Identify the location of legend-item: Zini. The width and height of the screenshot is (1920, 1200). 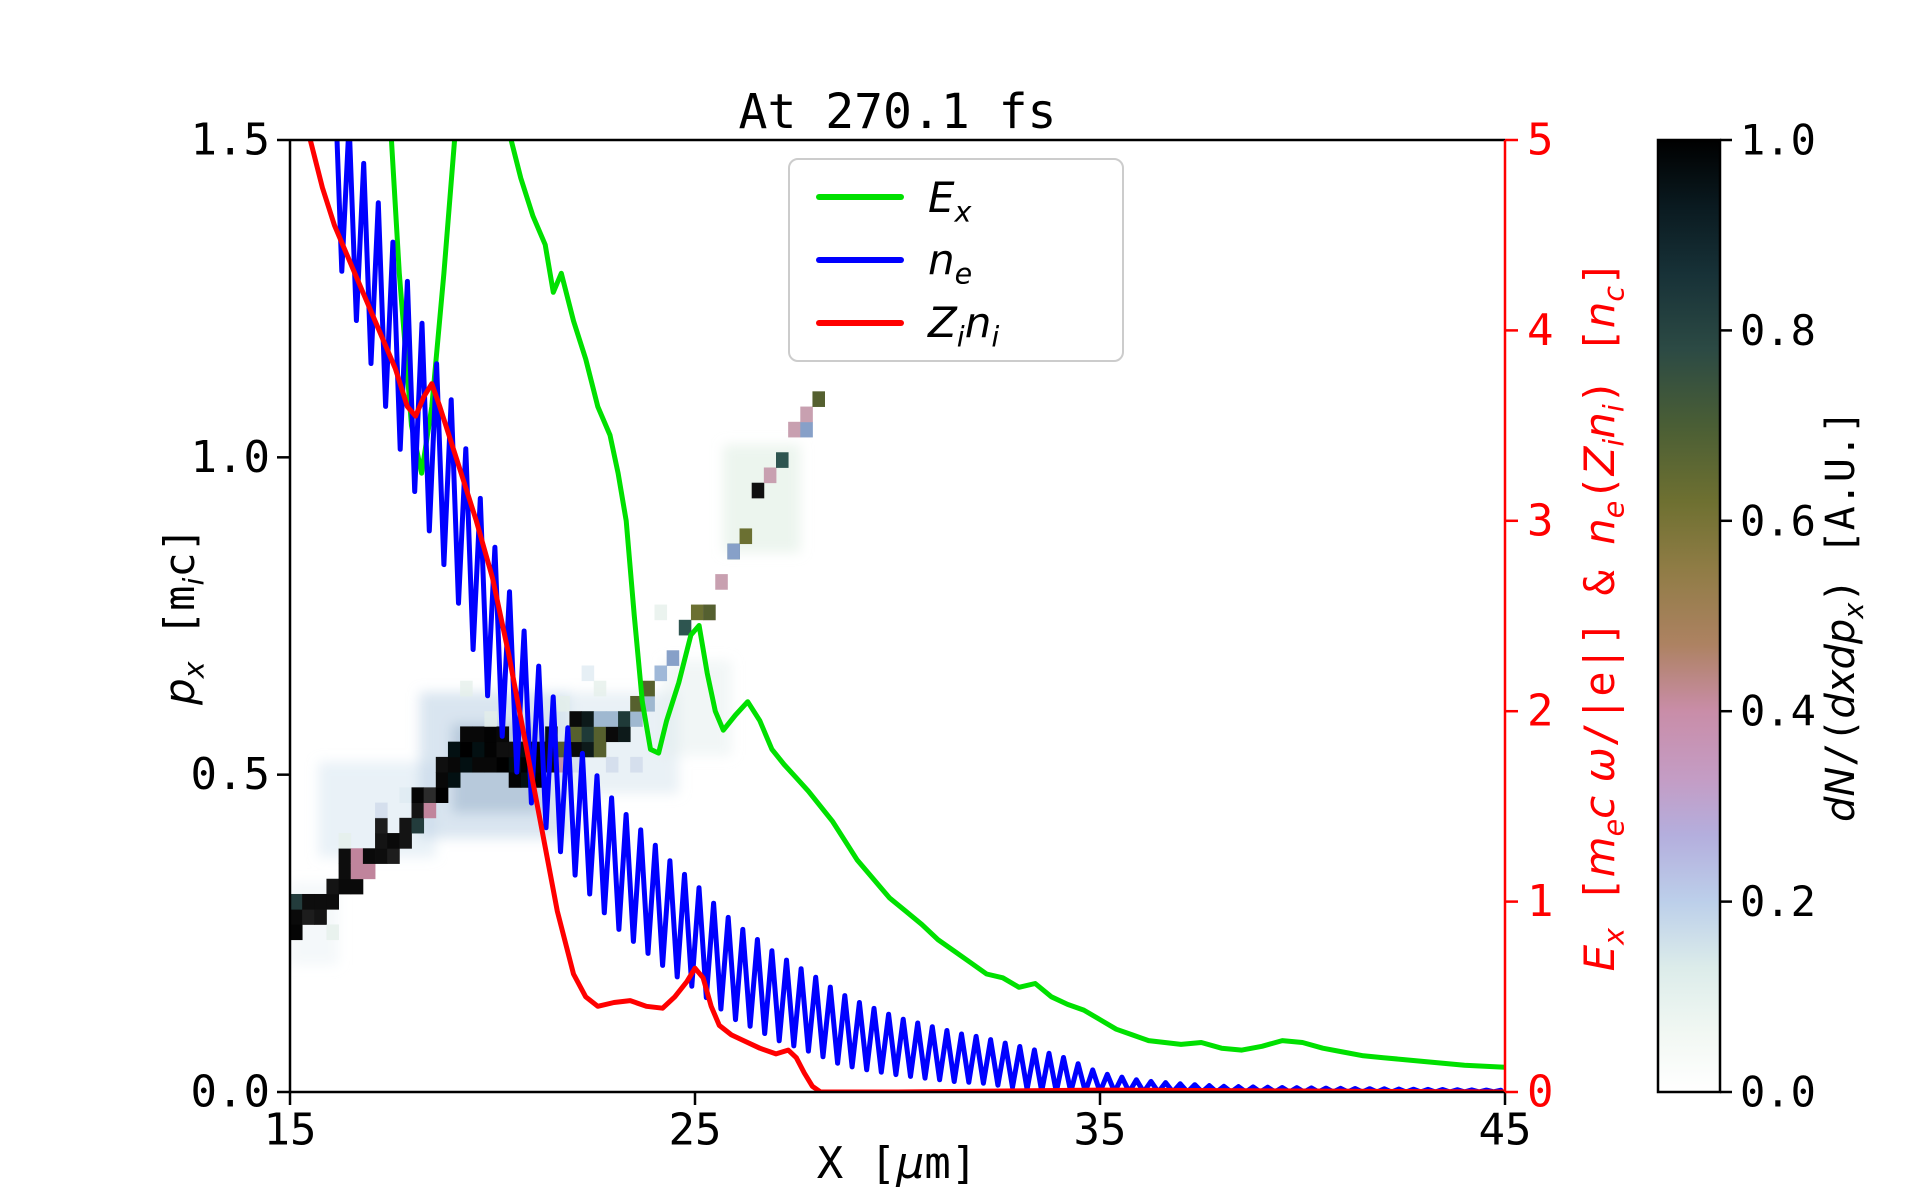
(956, 324).